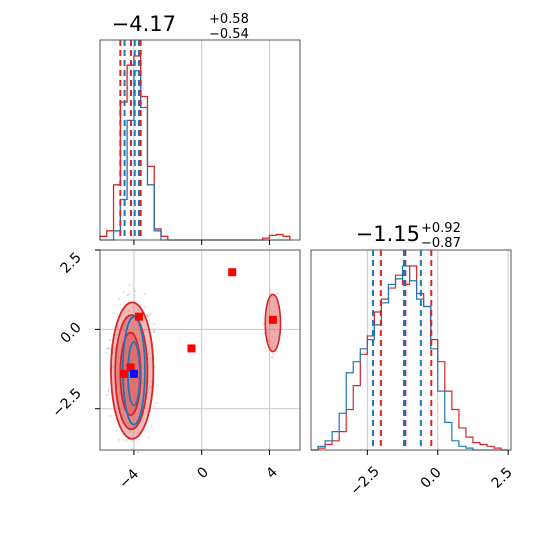 This screenshot has height=554, width=550. Describe the element at coordinates (388, 234) in the screenshot. I see `title-2-value: −1.15` at that location.